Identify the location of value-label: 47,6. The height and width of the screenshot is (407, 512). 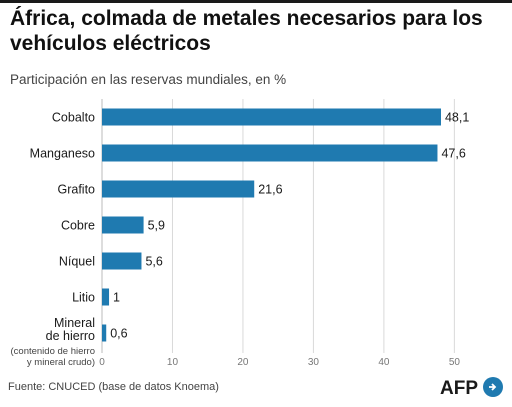
(453, 154).